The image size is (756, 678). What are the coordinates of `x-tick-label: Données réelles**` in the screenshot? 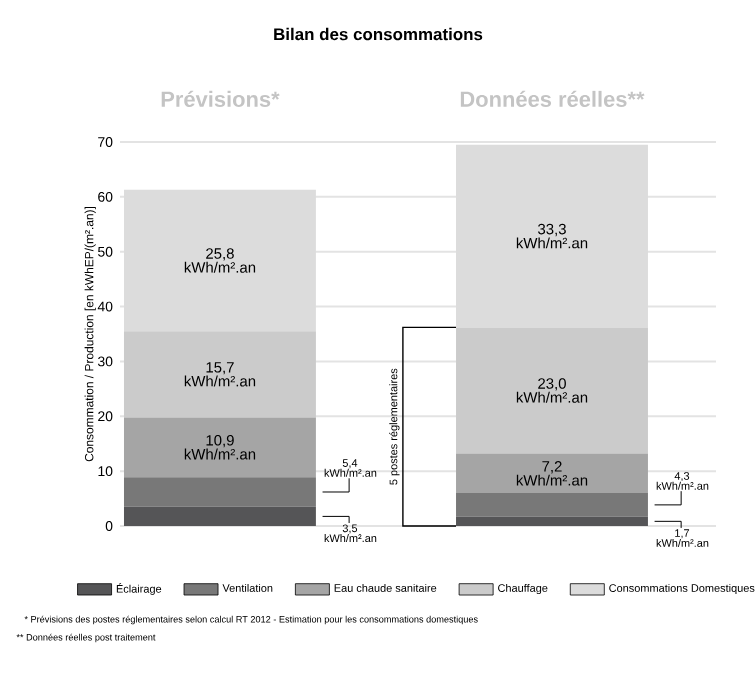 It's located at (552, 98).